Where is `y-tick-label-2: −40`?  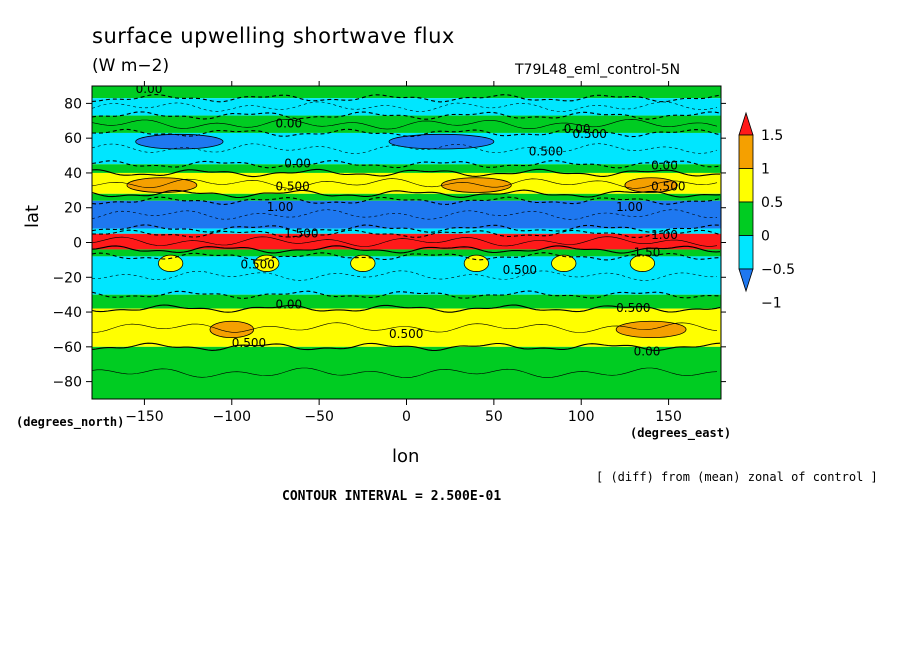
y-tick-label-2: −40 is located at coordinates (67, 313).